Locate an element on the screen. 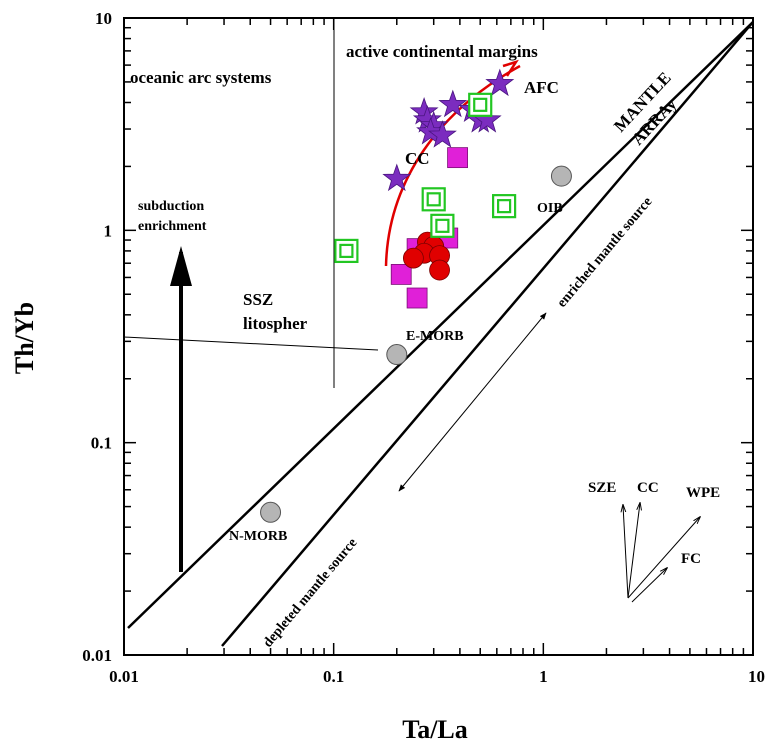 Image resolution: width=765 pixels, height=746 pixels. x-tick-label: 0.01 is located at coordinates (124, 676).